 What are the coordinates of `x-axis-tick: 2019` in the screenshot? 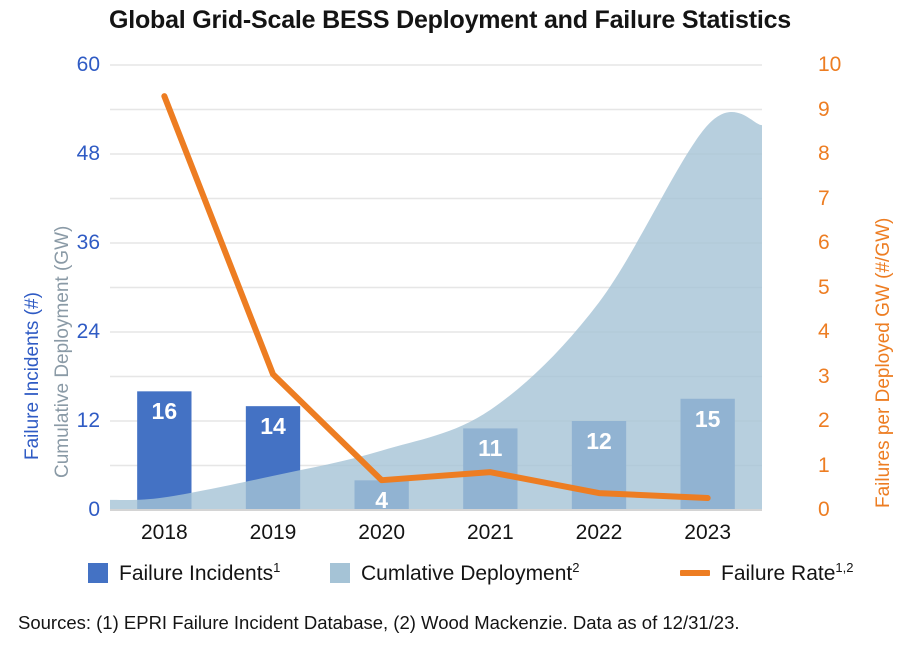 It's located at (273, 532).